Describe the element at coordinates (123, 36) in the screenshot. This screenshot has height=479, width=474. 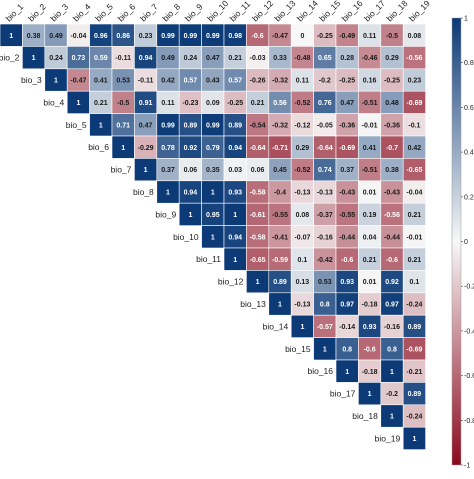
I see `cell-value-label-1-6: 0.86` at that location.